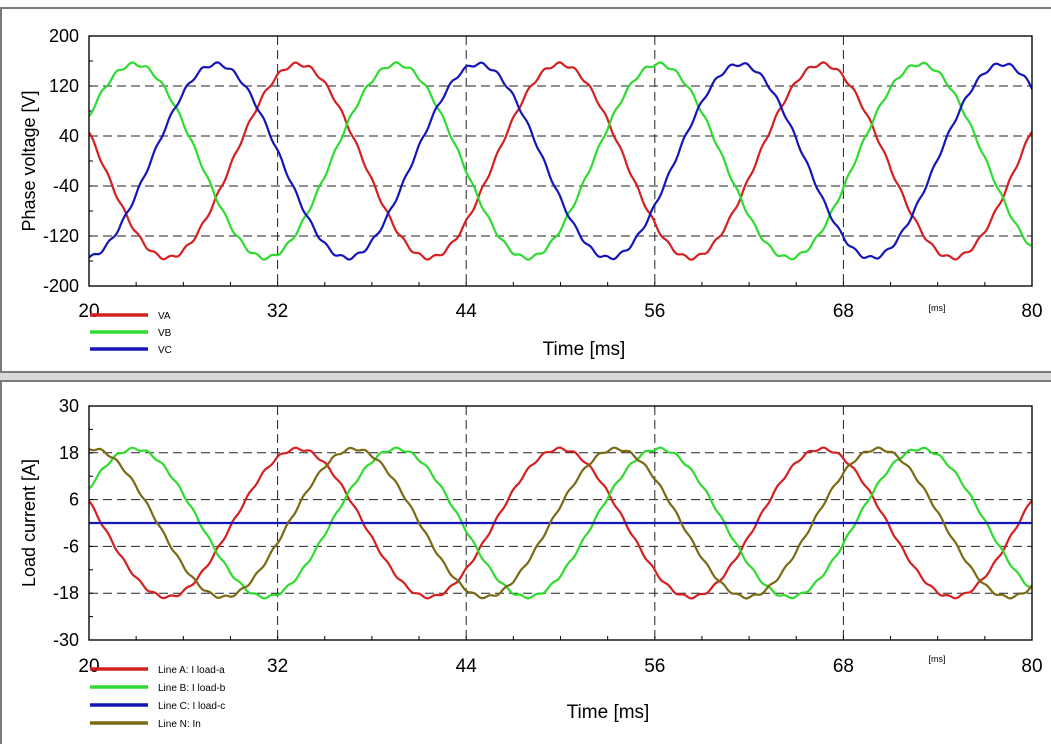 The image size is (1051, 746). Describe the element at coordinates (29, 523) in the screenshot. I see `y-axis-label: Load current [A]` at that location.